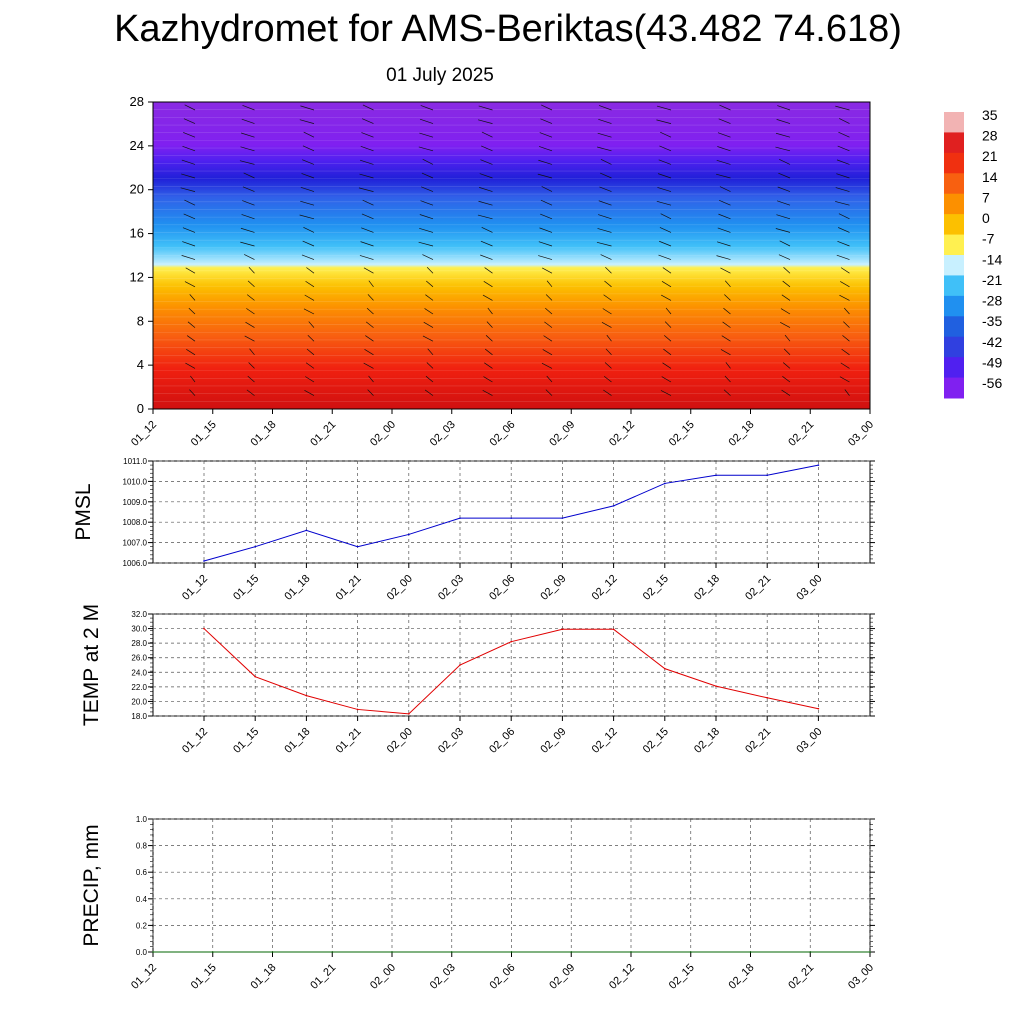 Image resolution: width=1024 pixels, height=1024 pixels. What do you see at coordinates (142, 952) in the screenshot?
I see `y-tick-label: 0.0` at bounding box center [142, 952].